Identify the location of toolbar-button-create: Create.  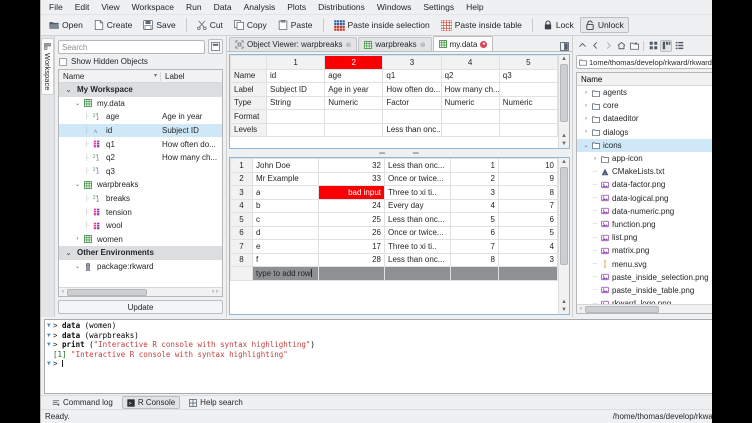
(113, 25).